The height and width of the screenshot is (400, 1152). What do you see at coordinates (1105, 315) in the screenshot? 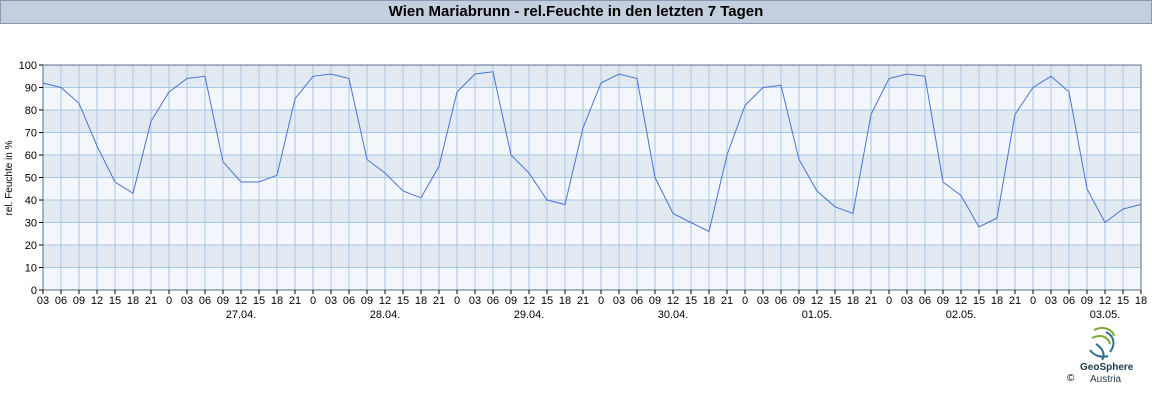
I see `date-label: 03.05.` at bounding box center [1105, 315].